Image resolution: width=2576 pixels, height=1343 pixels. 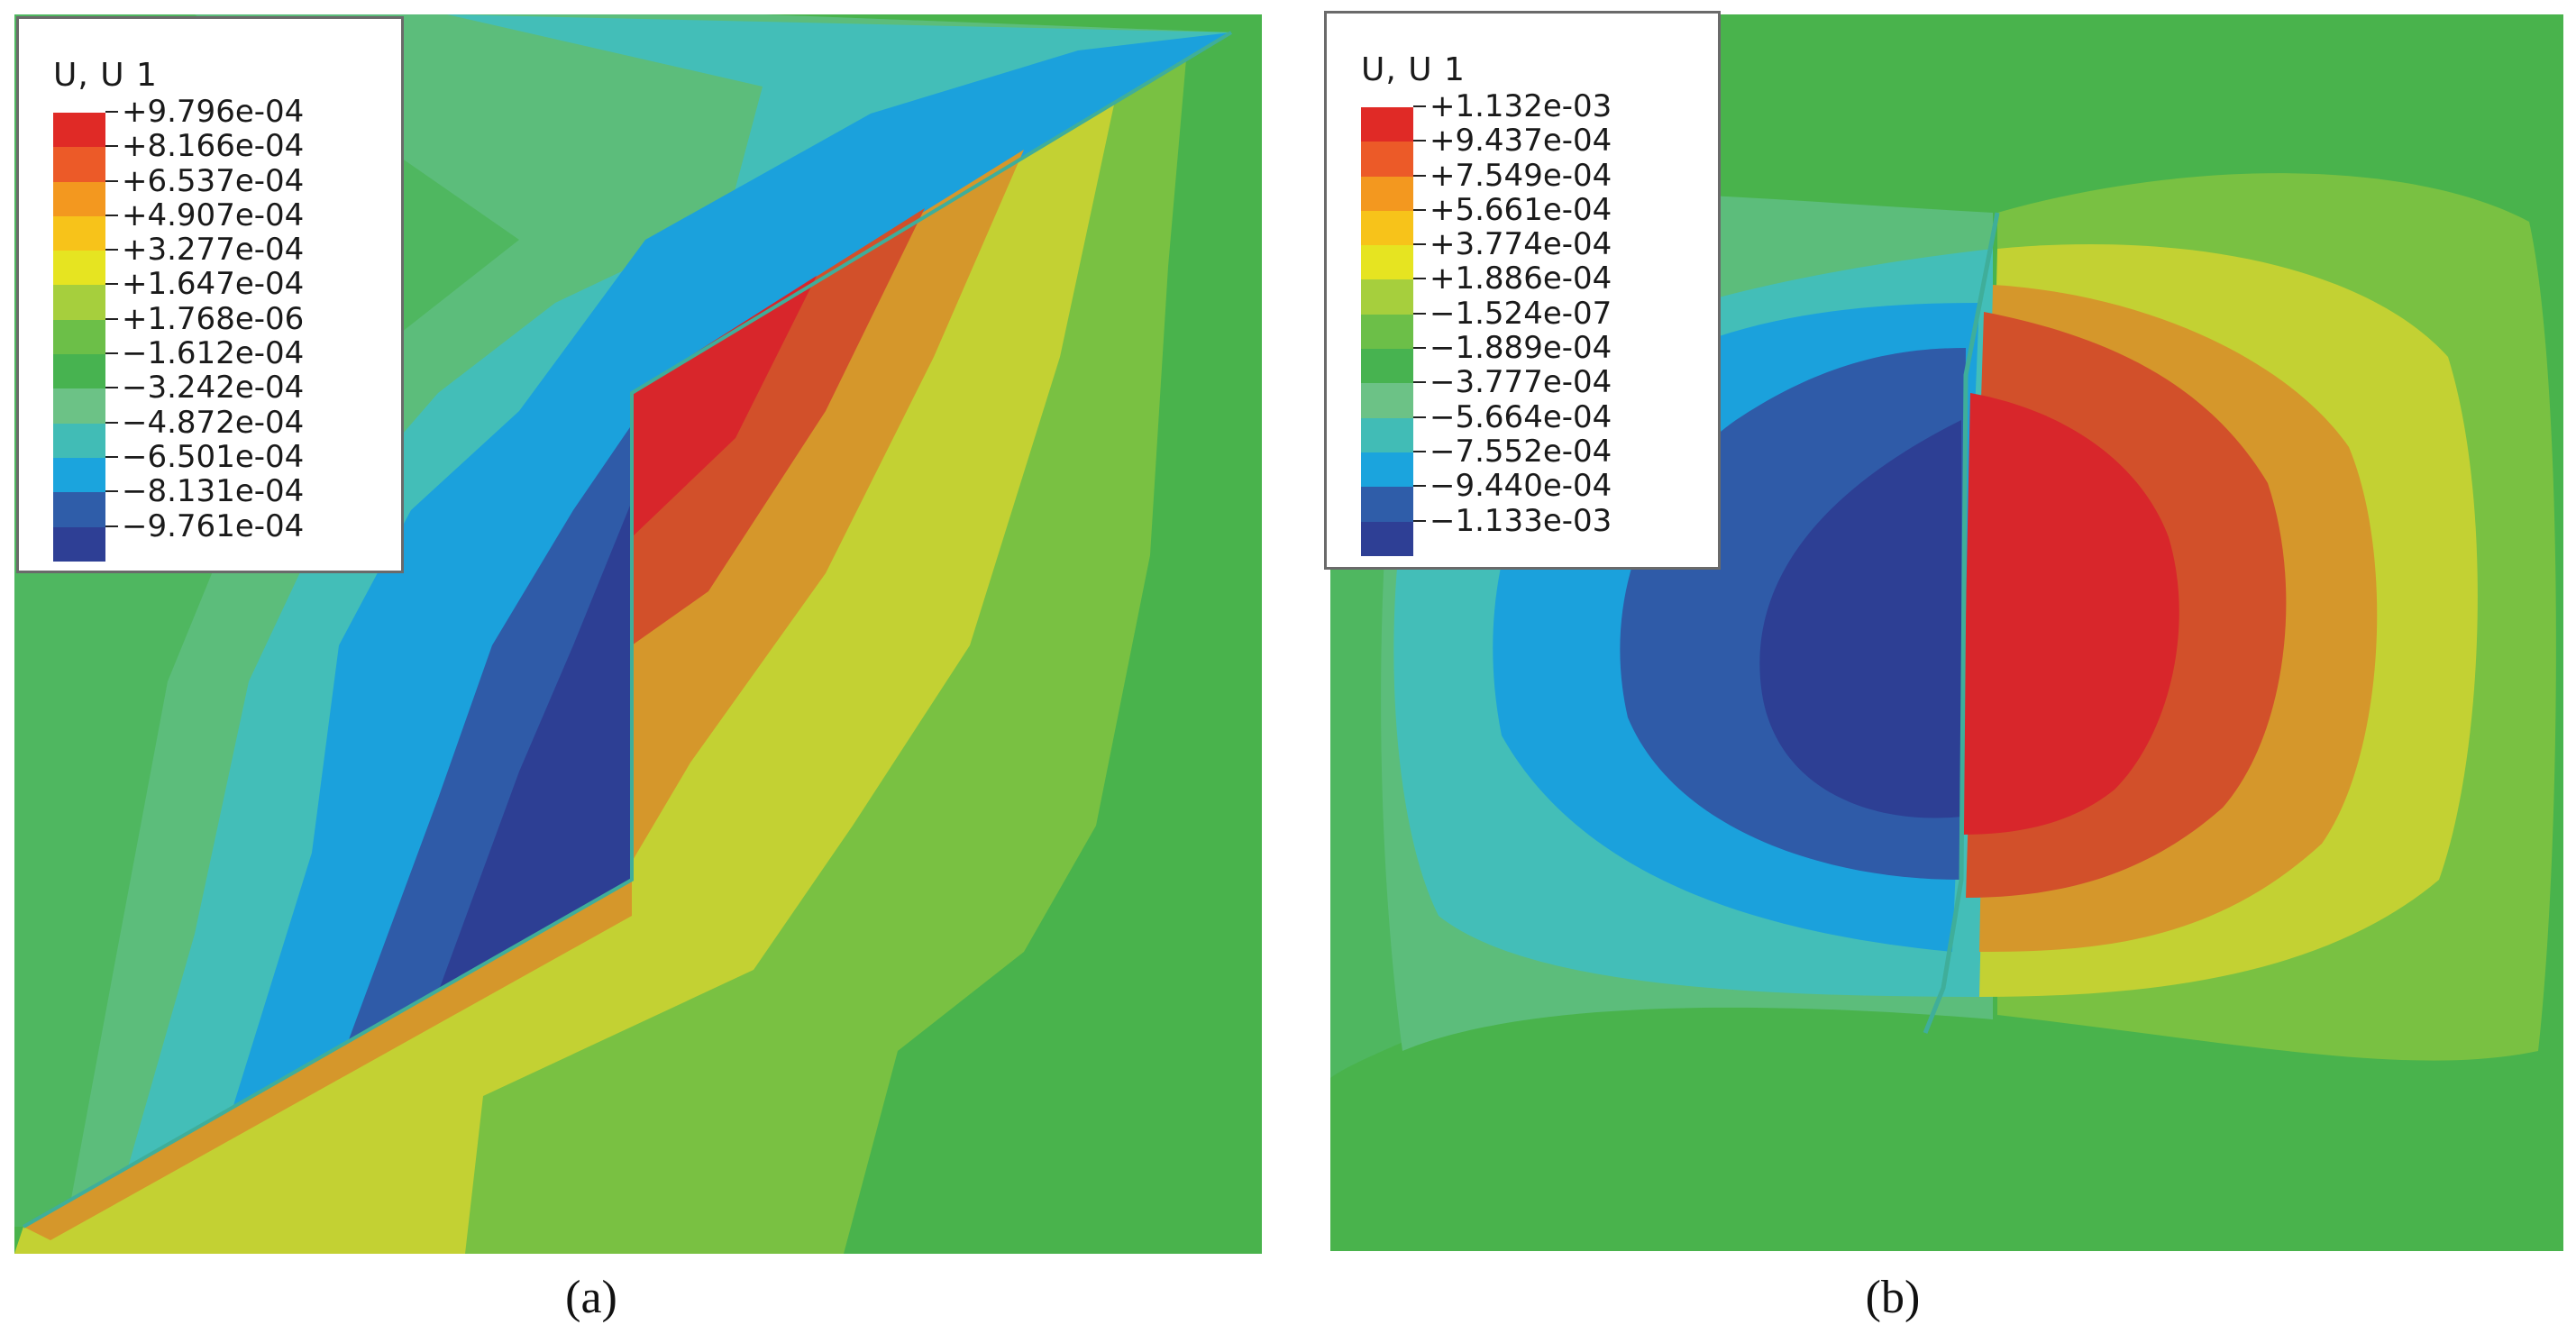 I want to click on panel-a-region-redorange, so click(x=779, y=426).